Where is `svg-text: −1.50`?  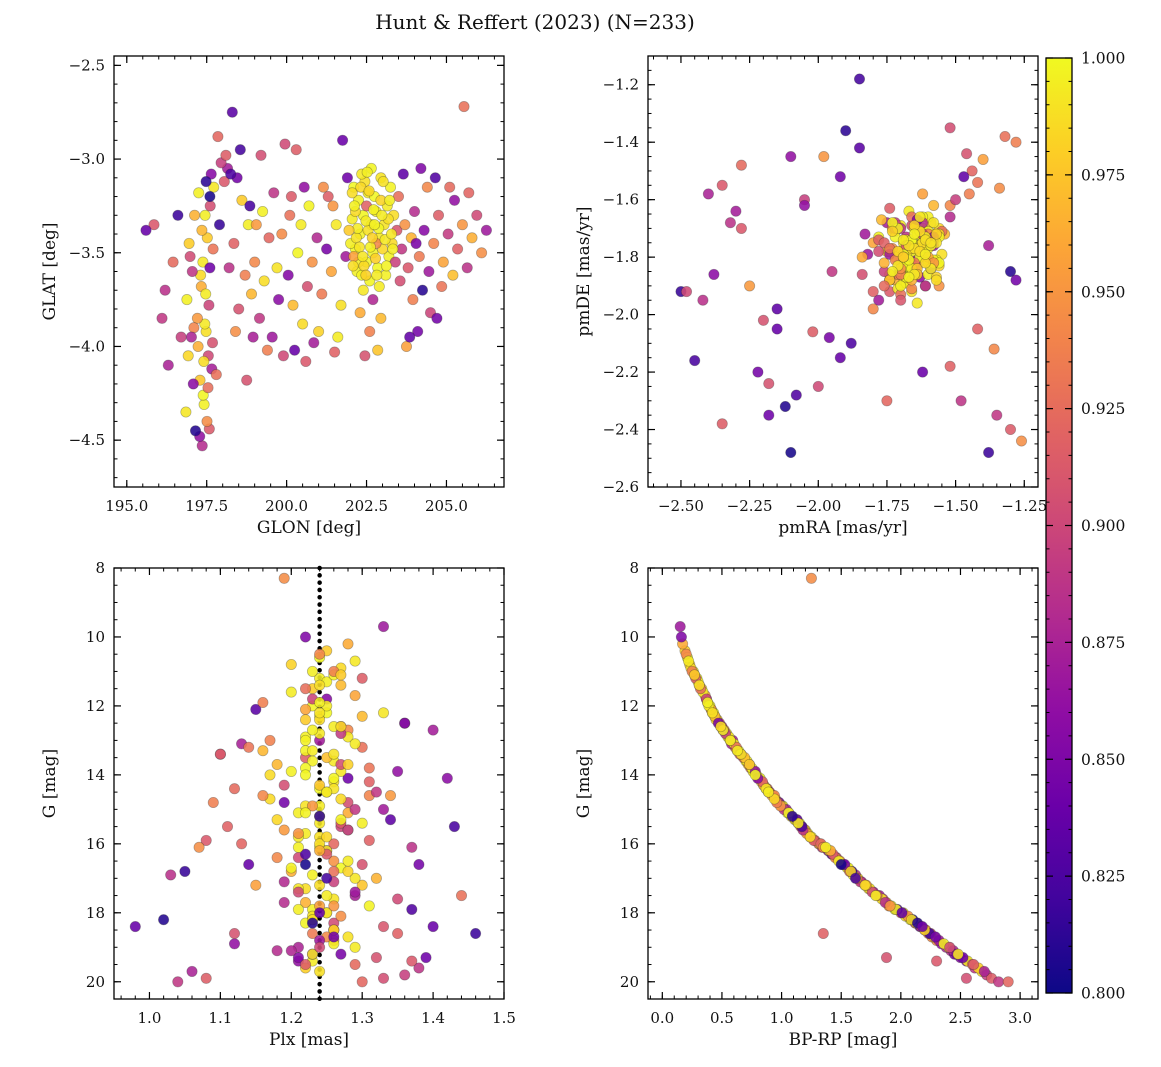
svg-text: −1.50 is located at coordinates (956, 506).